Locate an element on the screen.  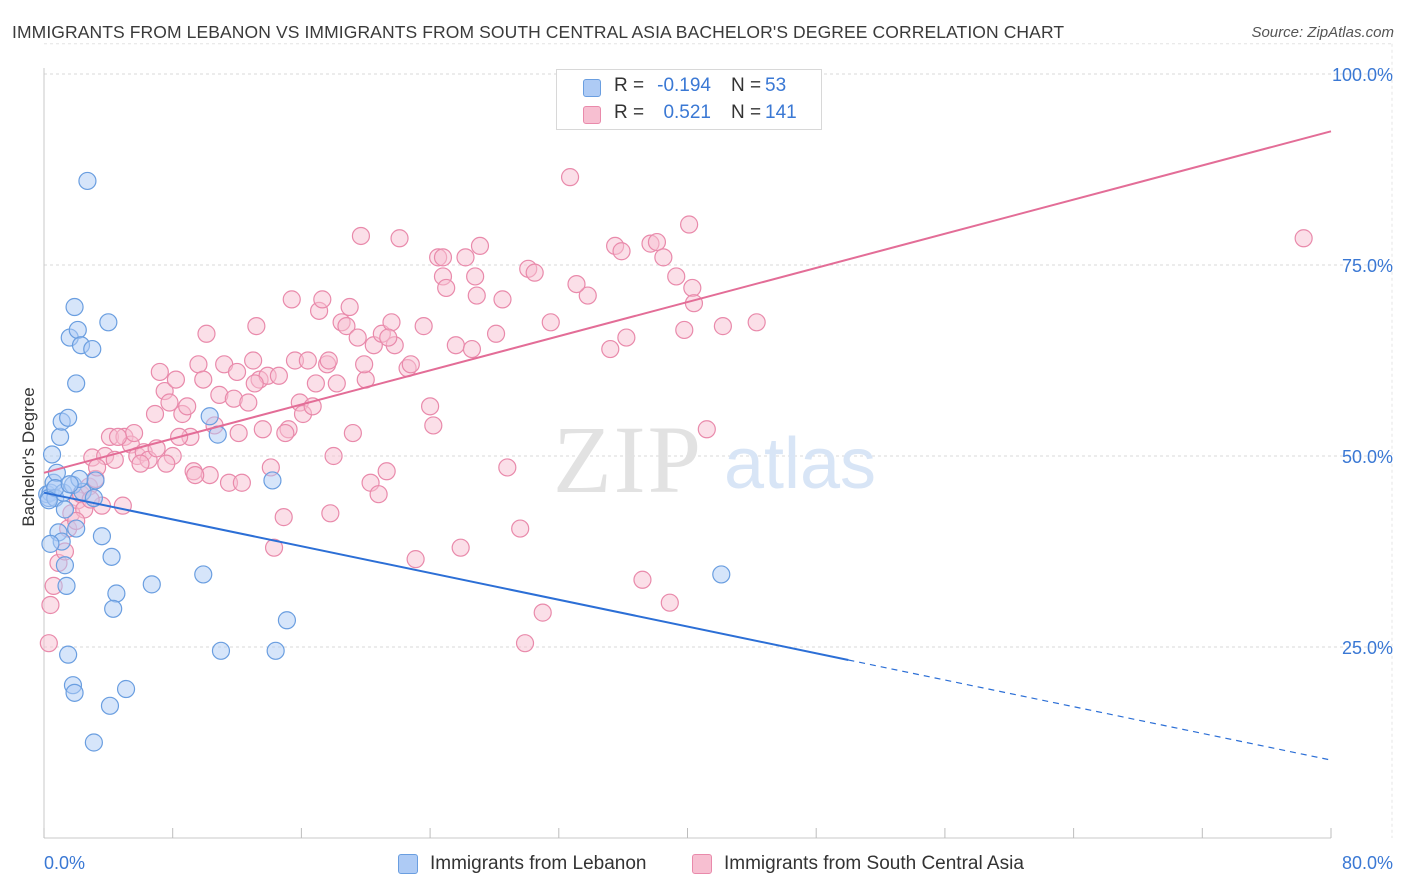
pink-swatch is located at coordinates (702, 864).